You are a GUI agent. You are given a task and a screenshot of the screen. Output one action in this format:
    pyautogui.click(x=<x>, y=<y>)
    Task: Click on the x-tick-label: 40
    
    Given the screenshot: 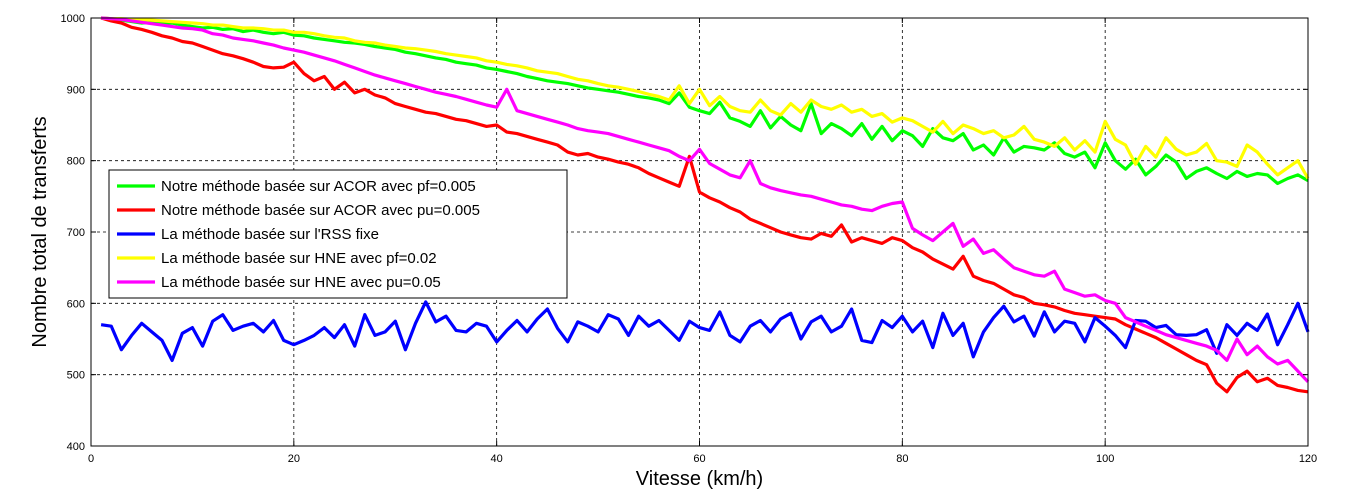 What is the action you would take?
    pyautogui.click(x=497, y=459)
    